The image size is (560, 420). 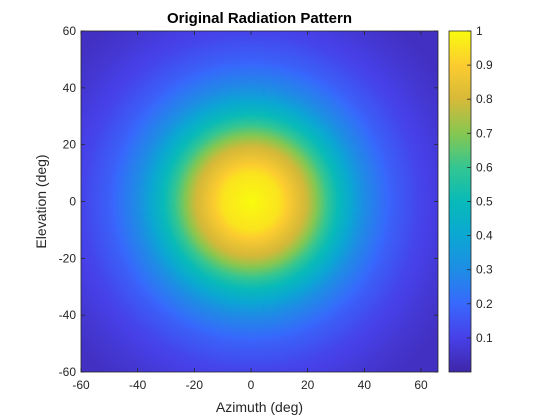 I want to click on y-tick-label: -60, so click(x=68, y=372).